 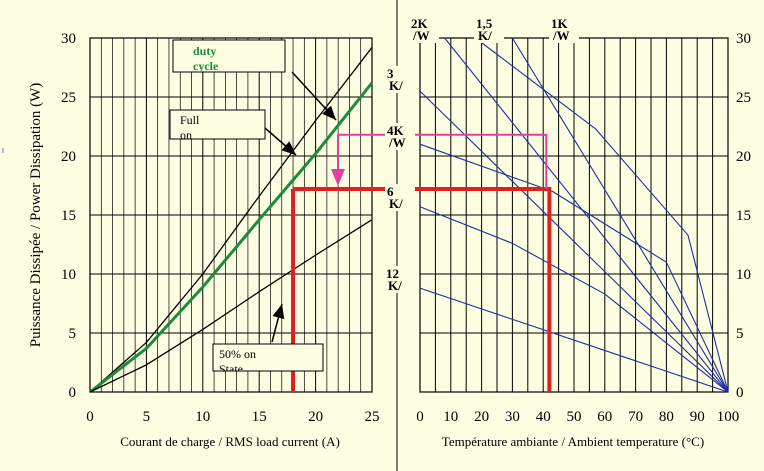 I want to click on right-x-tick-label: 50, so click(x=574, y=417).